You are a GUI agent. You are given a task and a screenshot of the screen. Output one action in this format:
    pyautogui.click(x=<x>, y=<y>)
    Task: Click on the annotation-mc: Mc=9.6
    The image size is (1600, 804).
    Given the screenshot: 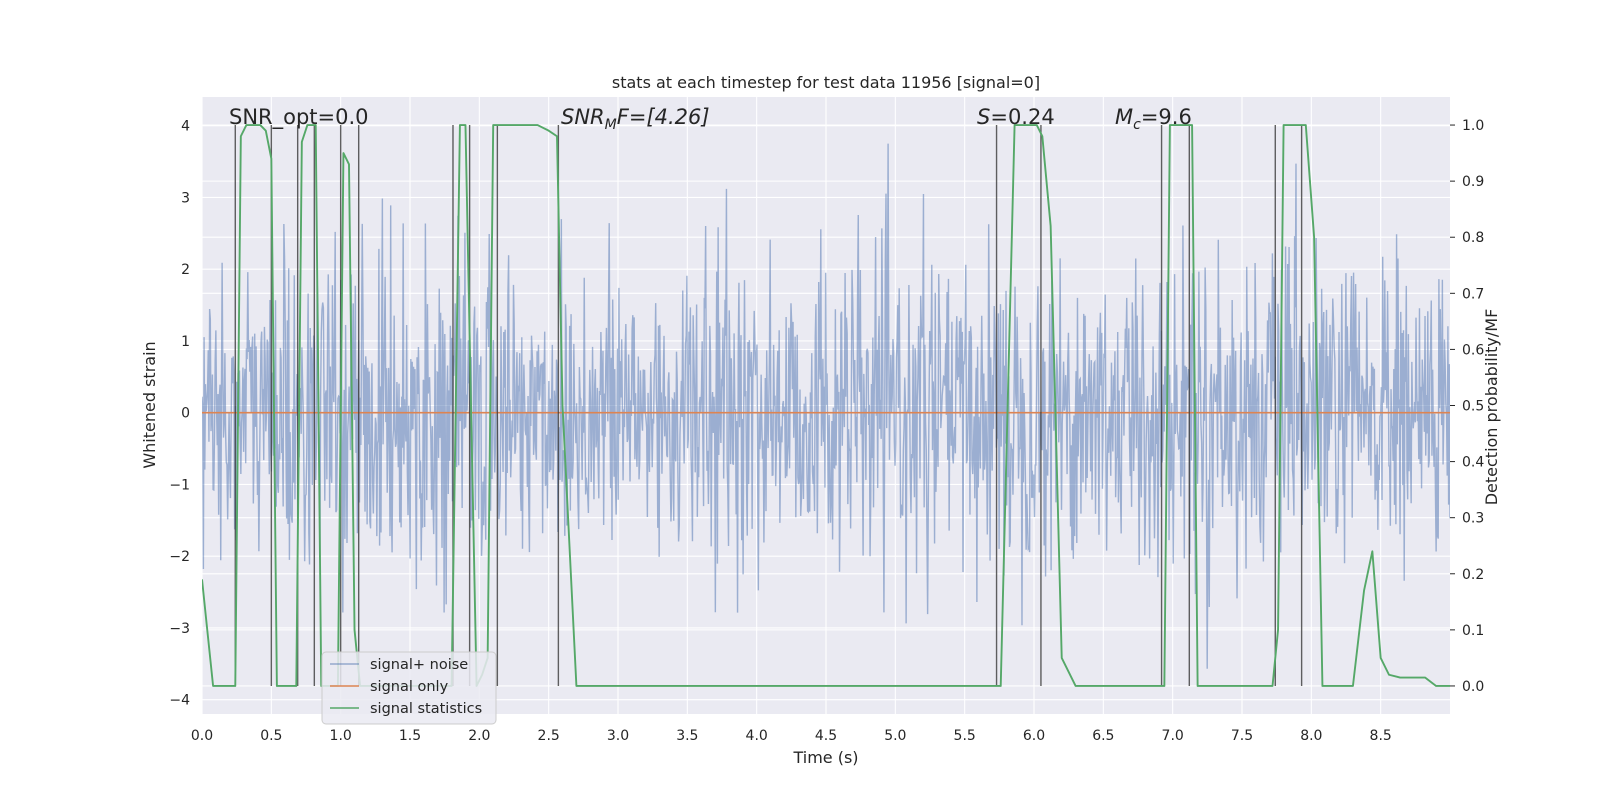 What is the action you would take?
    pyautogui.click(x=1153, y=119)
    